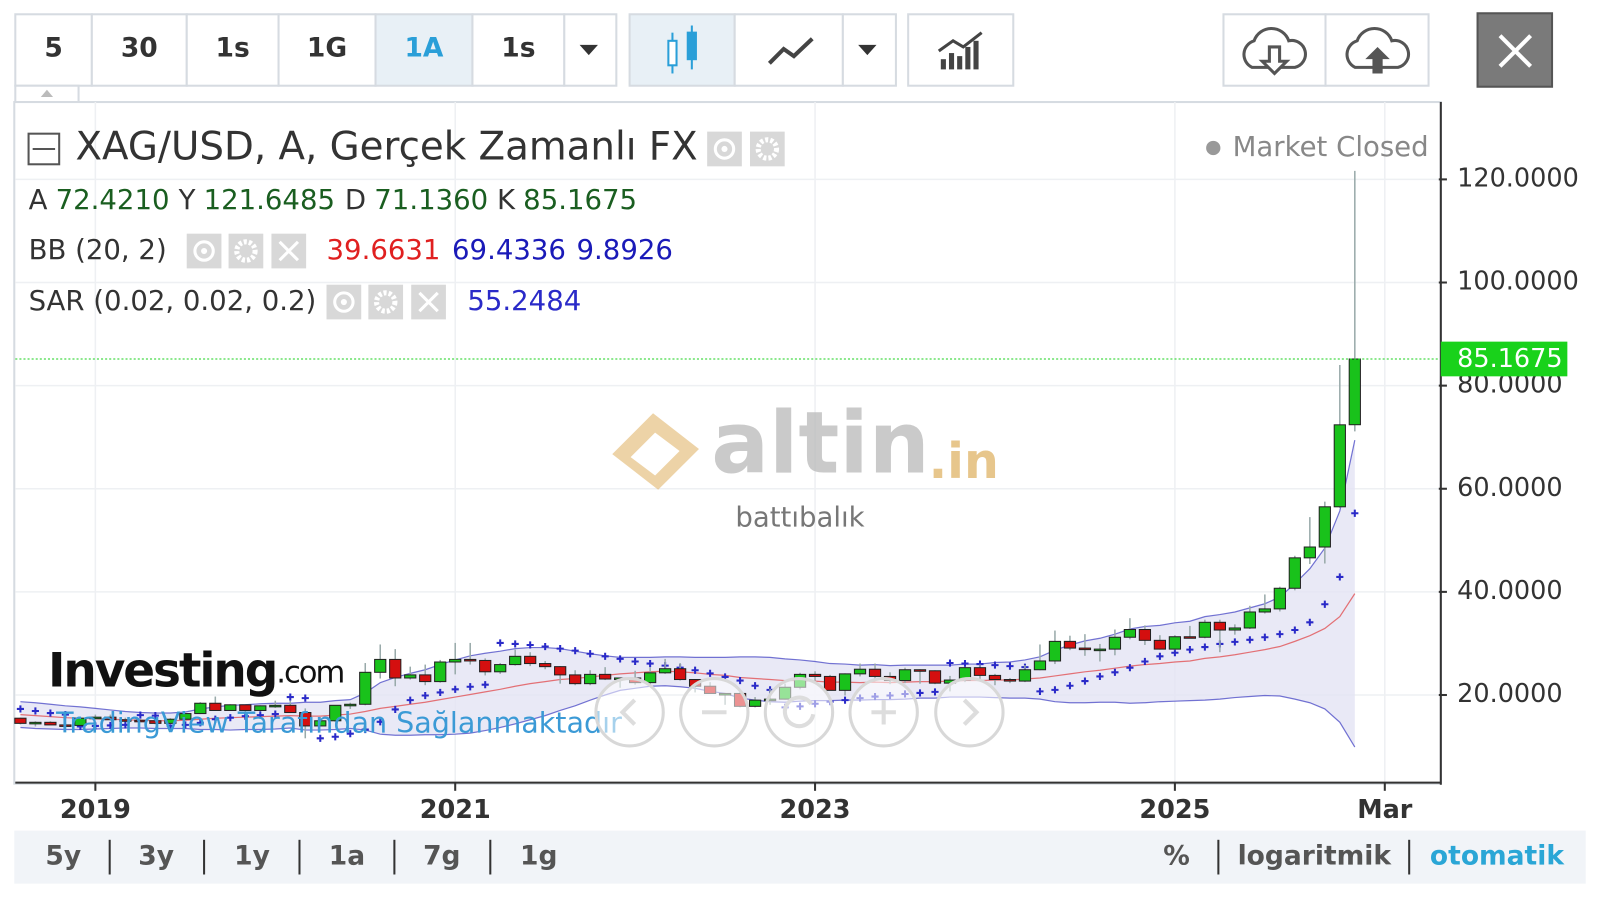  What do you see at coordinates (416, 200) in the screenshot?
I see `ohlc-item: D 71.1360` at bounding box center [416, 200].